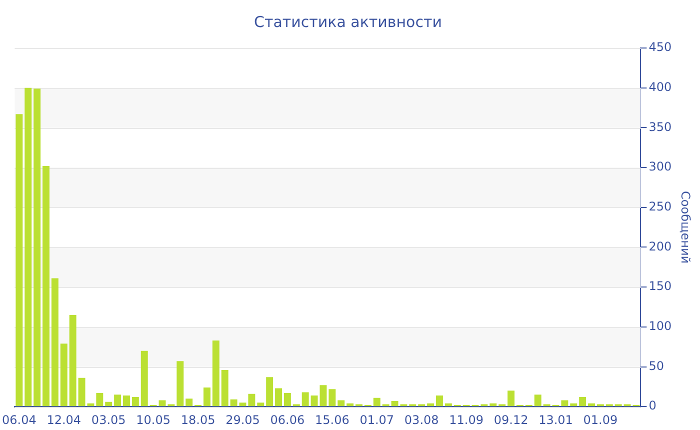 The width and height of the screenshot is (700, 430). Describe the element at coordinates (348, 21) in the screenshot. I see `chart-title: Статистика активности` at that location.